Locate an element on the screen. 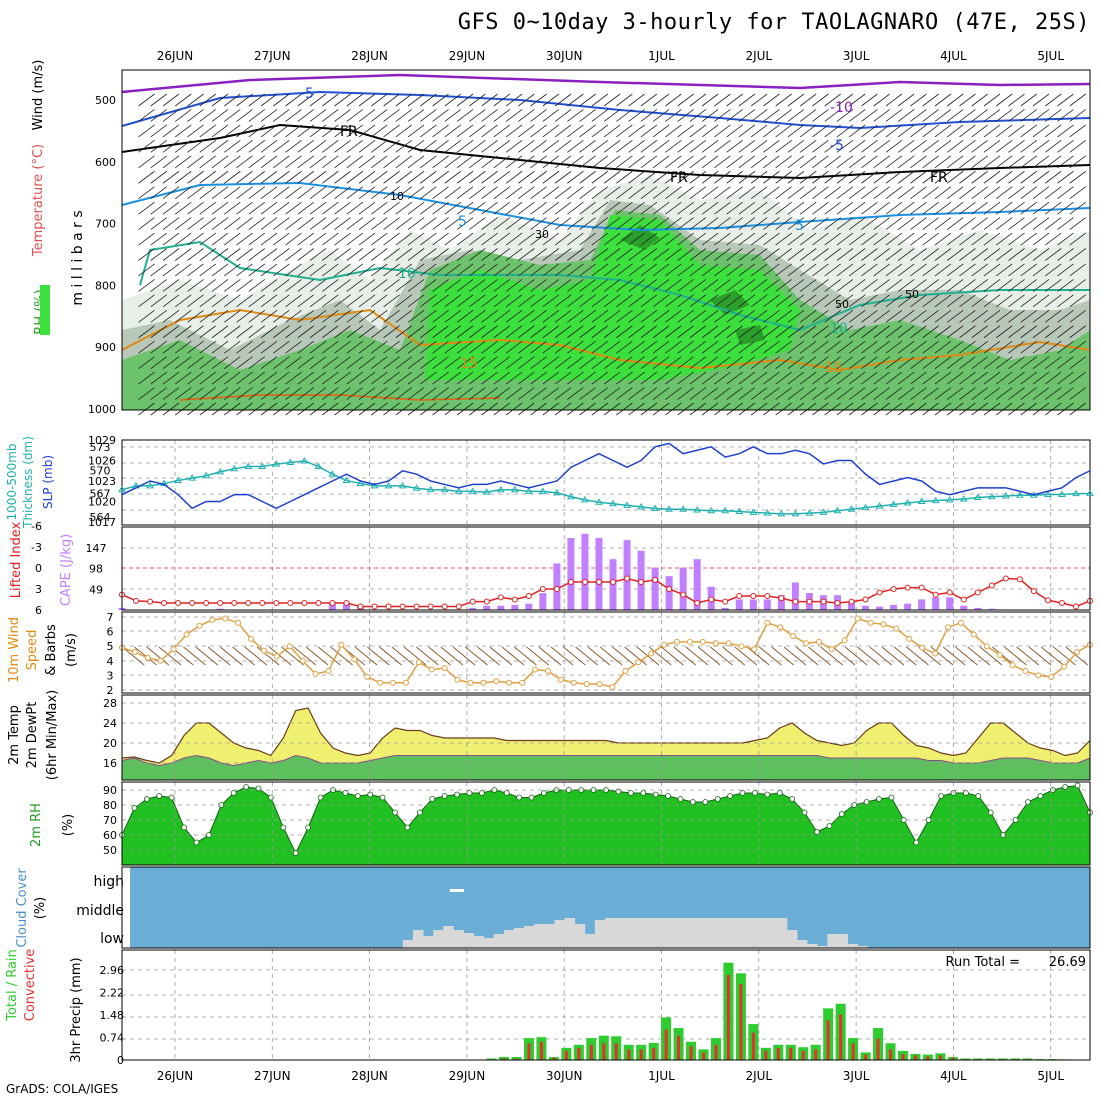 The image size is (1100, 1100). cloud-low-bar is located at coordinates (762, 933).